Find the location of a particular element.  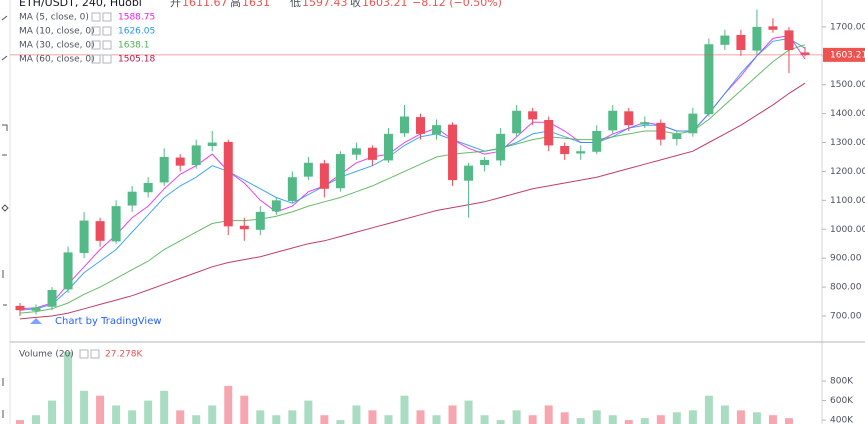

ohlc-prefix: 开 is located at coordinates (175, 4).